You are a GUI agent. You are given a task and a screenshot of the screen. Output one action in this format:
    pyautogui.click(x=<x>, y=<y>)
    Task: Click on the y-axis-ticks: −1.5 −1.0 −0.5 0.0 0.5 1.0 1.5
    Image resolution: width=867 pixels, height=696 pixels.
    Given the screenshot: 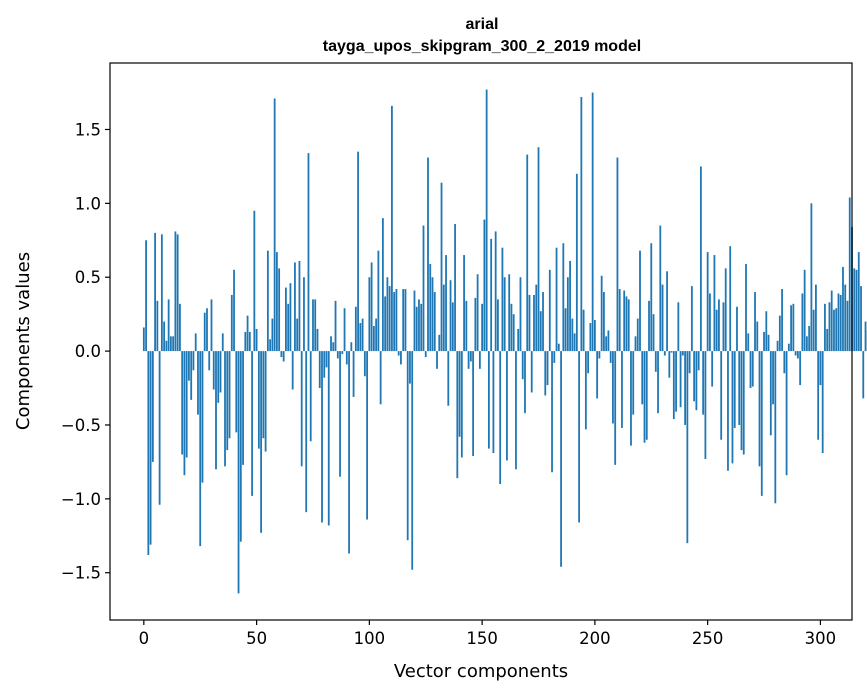 What is the action you would take?
    pyautogui.click(x=85, y=351)
    